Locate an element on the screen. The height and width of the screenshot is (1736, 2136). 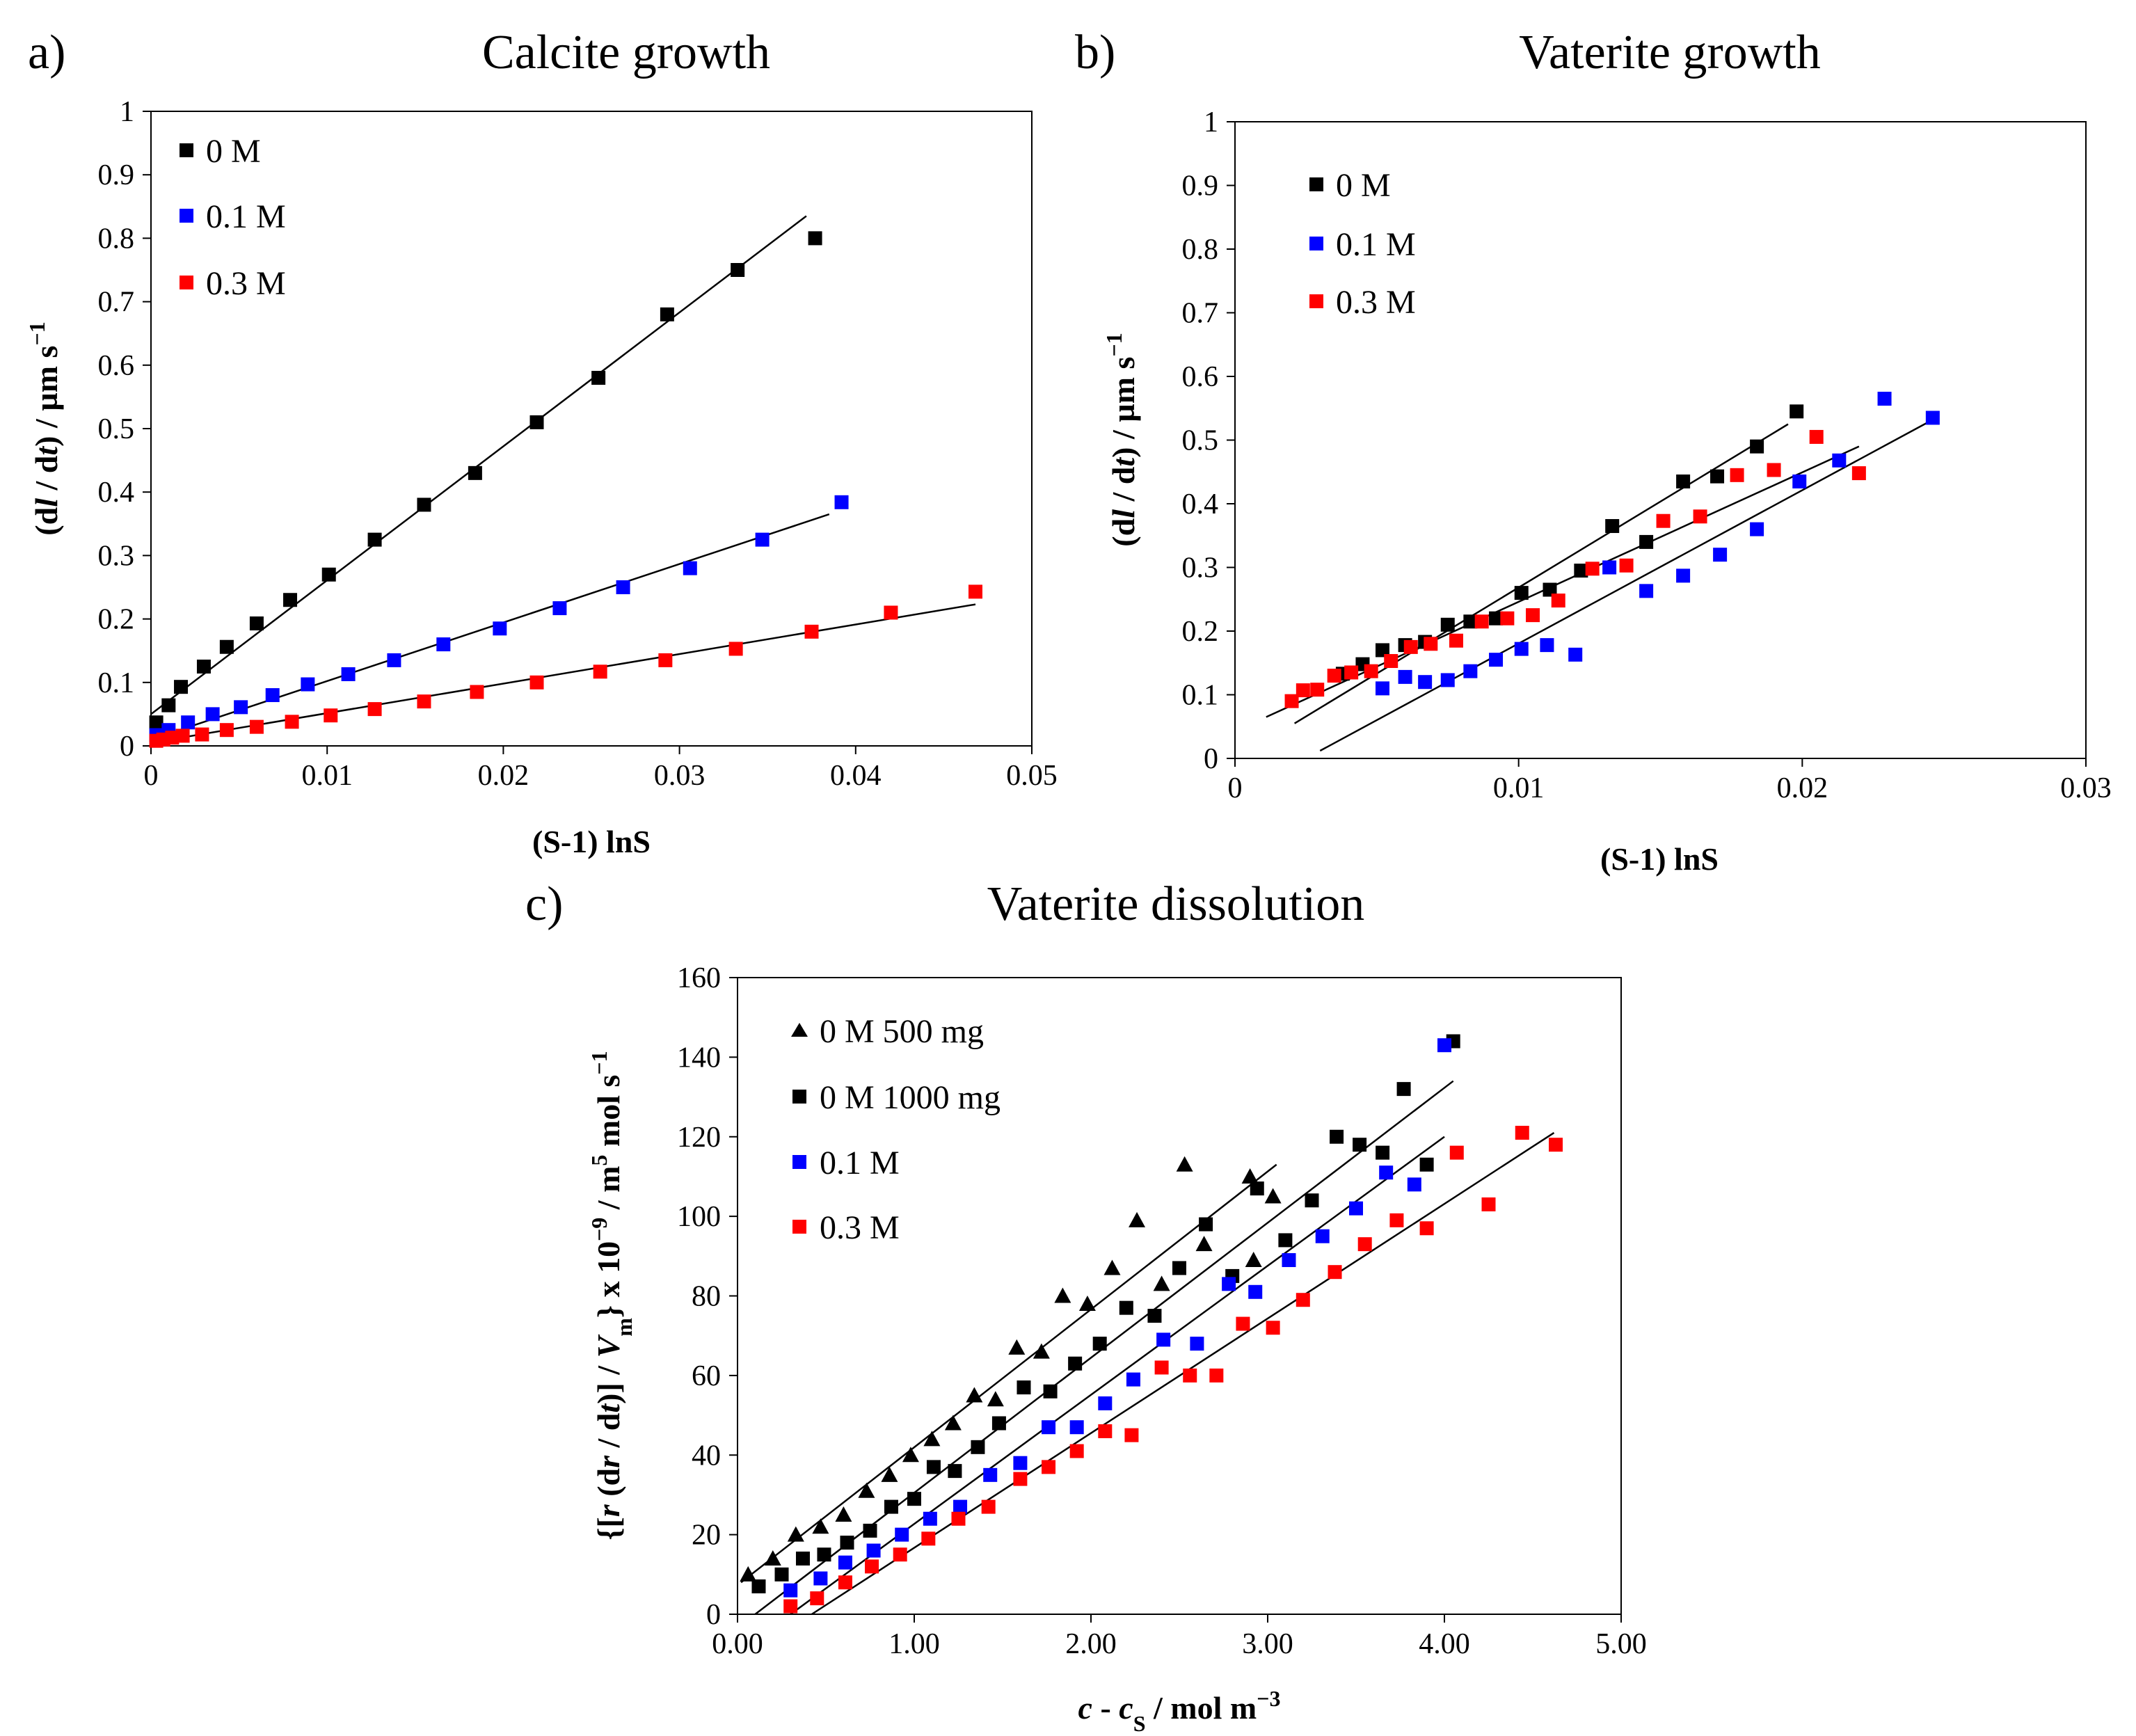
x-tick-label-c-3: 3.00 is located at coordinates (1267, 1644).